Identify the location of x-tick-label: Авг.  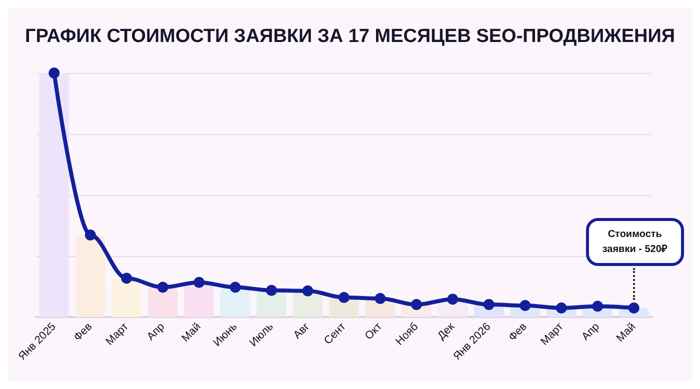
(301, 331).